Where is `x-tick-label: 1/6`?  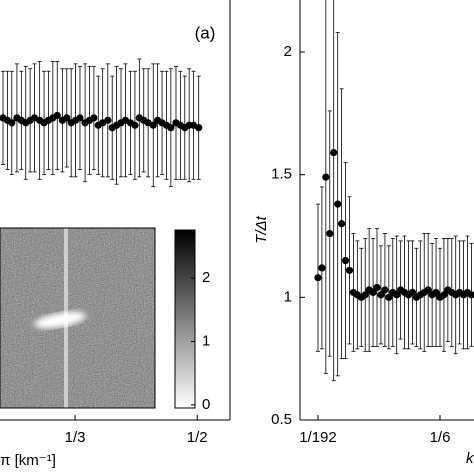
x-tick-label: 1/6 is located at coordinates (440, 437).